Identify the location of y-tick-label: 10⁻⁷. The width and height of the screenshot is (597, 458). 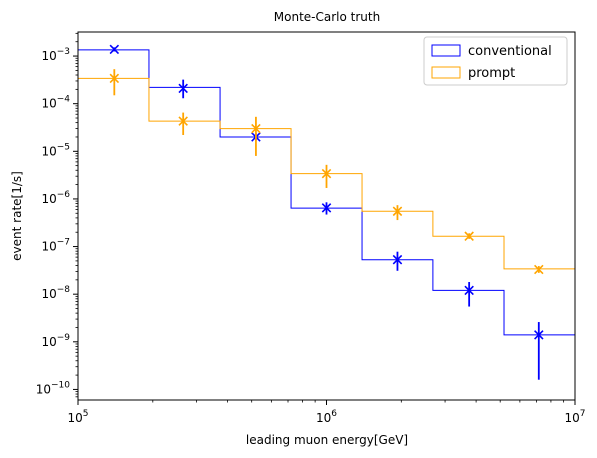
(55, 246).